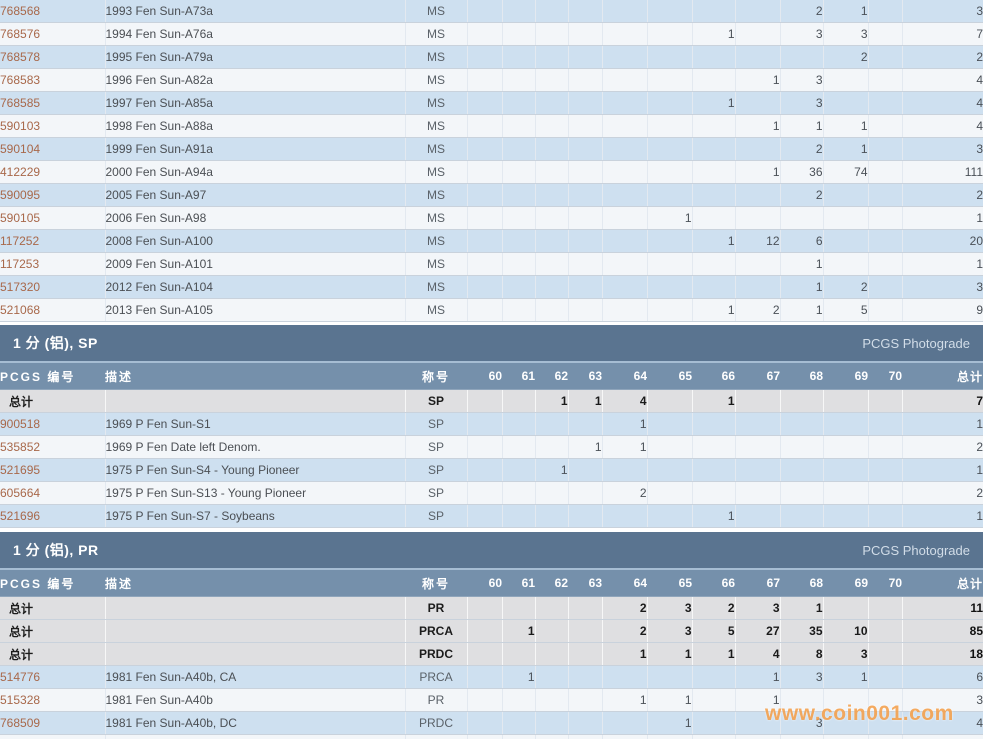 This screenshot has width=983, height=745. Describe the element at coordinates (802, 723) in the screenshot. I see `grade-68-count: 3` at that location.